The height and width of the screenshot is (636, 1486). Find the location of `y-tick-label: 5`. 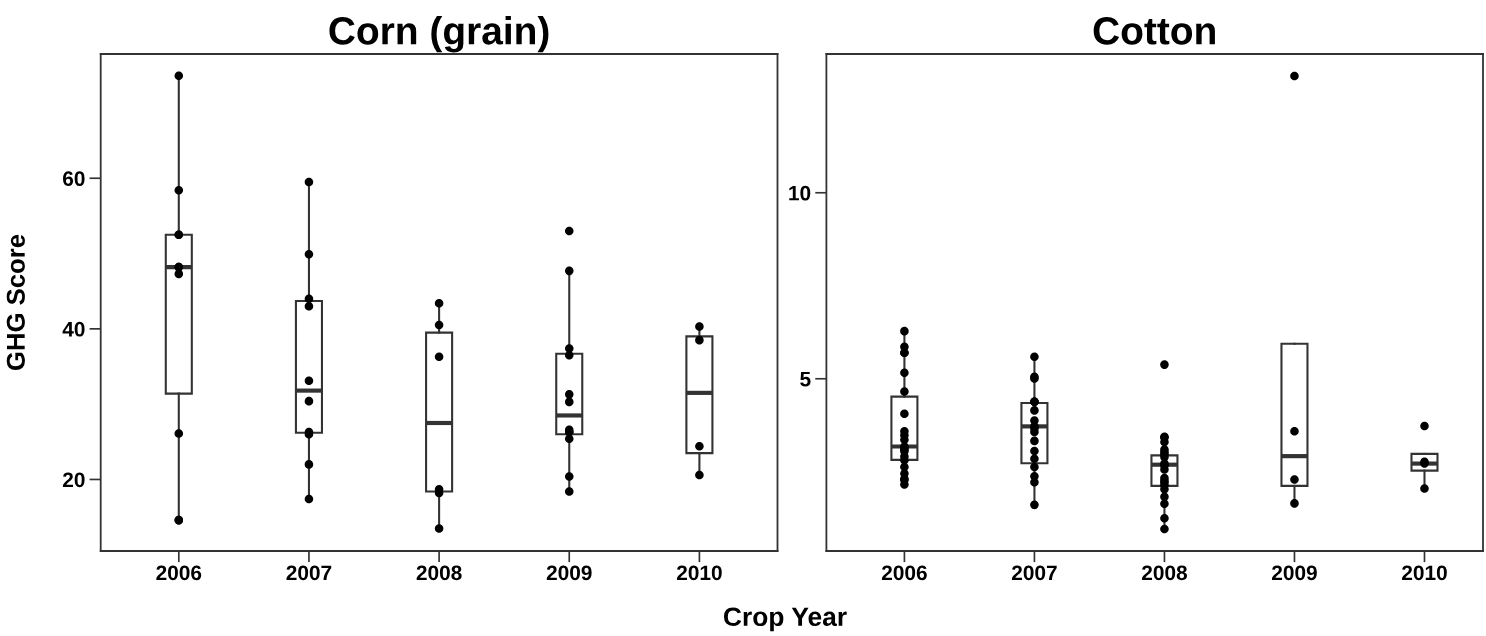

y-tick-label: 5 is located at coordinates (805, 379).